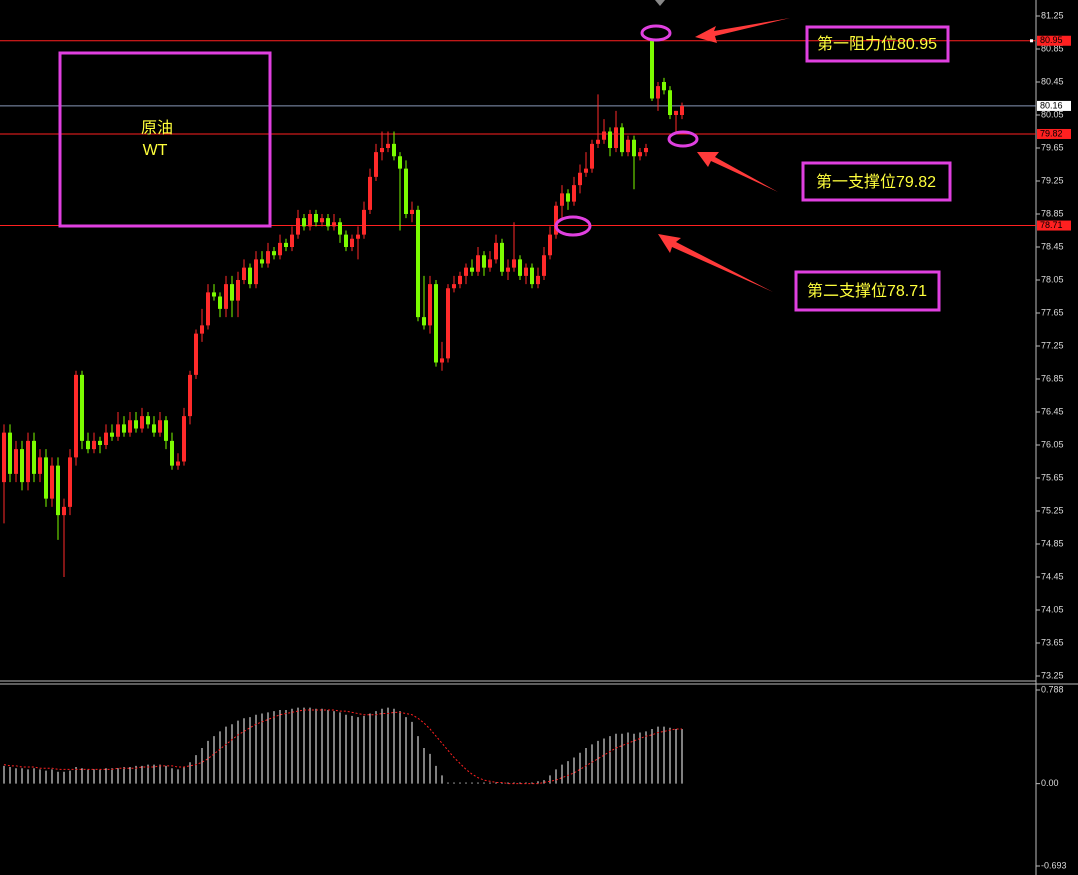 This screenshot has height=875, width=1078. Describe the element at coordinates (1052, 48) in the screenshot. I see `y-tick-label: 80.85` at that location.